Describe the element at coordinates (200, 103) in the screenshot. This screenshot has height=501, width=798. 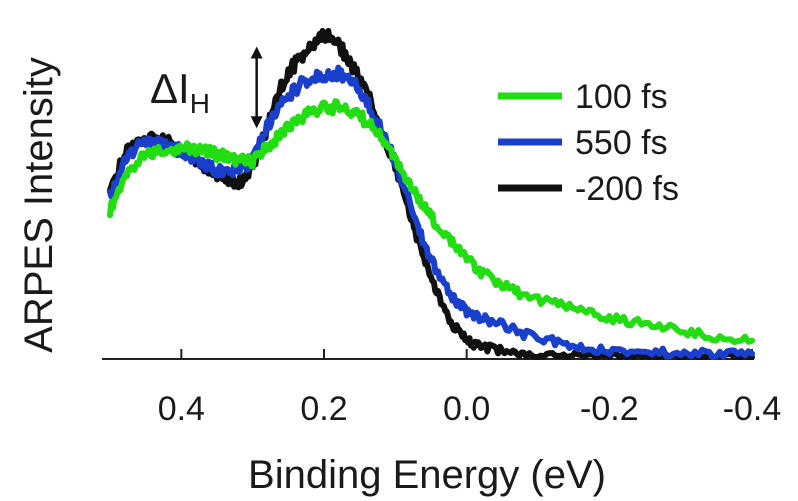
I see `annotation-subscript: H` at that location.